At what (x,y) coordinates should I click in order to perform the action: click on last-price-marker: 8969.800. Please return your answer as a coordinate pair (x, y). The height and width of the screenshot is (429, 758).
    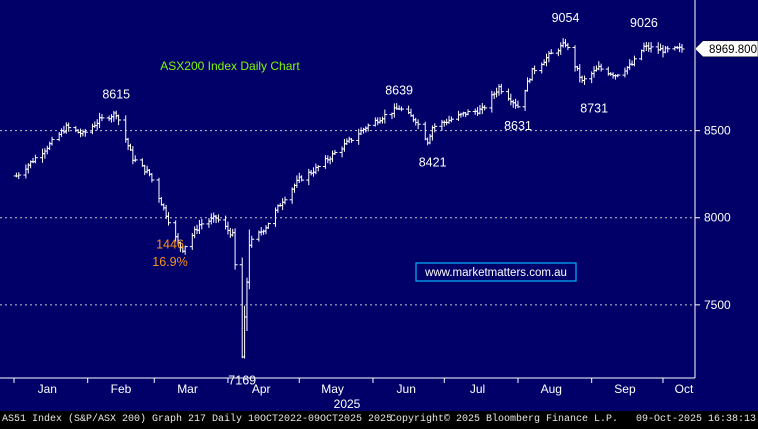
    Looking at the image, I should click on (726, 49).